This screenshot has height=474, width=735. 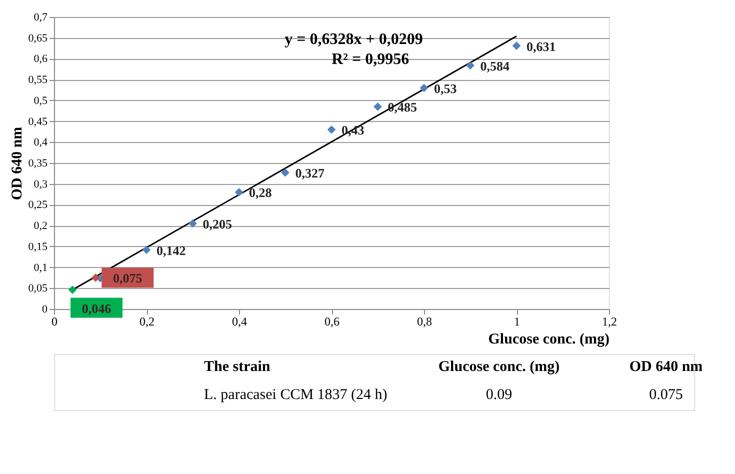 What do you see at coordinates (495, 66) in the screenshot?
I see `data-label: 0,584` at bounding box center [495, 66].